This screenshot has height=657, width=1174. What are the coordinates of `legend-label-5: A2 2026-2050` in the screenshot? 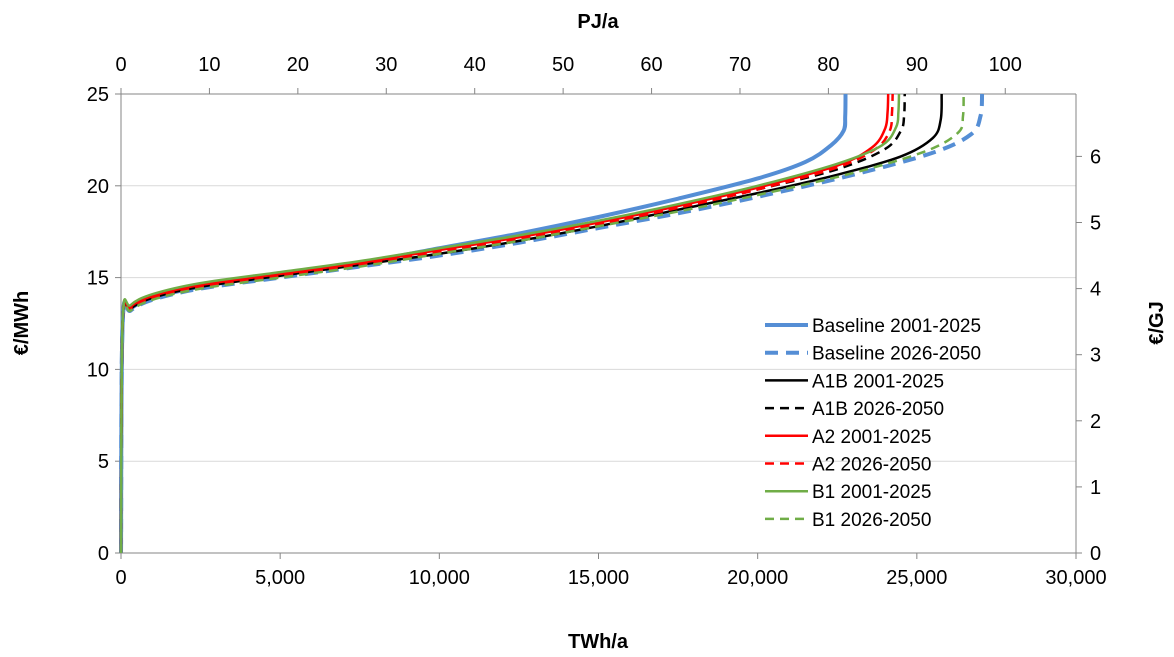 It's located at (871, 465).